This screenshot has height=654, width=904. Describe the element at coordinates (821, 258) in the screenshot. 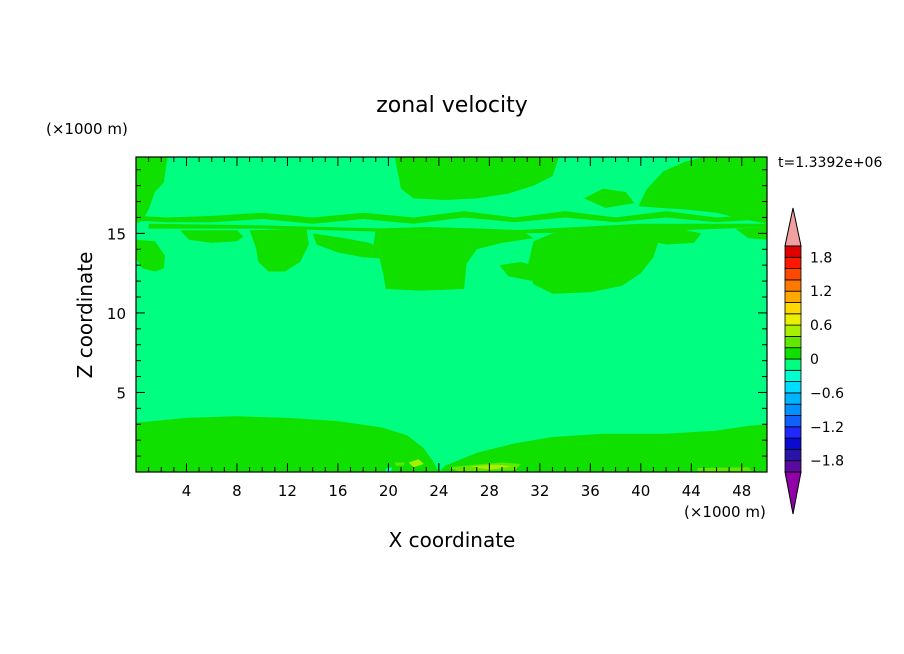

I see `colorbar-tick-label: 1.8` at that location.